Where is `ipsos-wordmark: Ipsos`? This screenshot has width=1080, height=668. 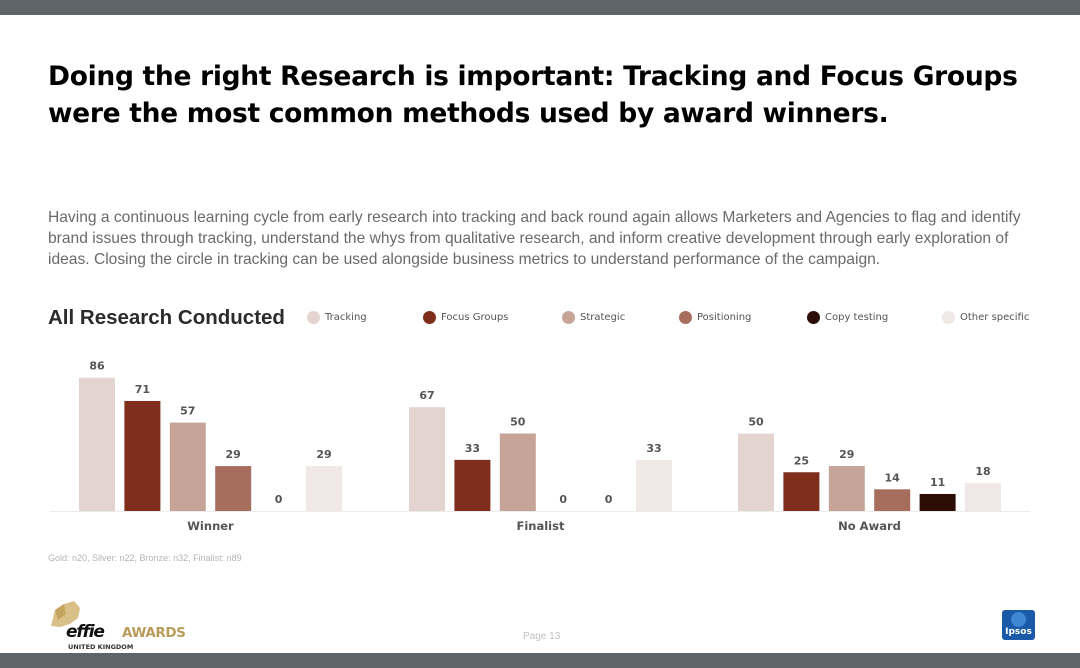 ipsos-wordmark: Ipsos is located at coordinates (1018, 632).